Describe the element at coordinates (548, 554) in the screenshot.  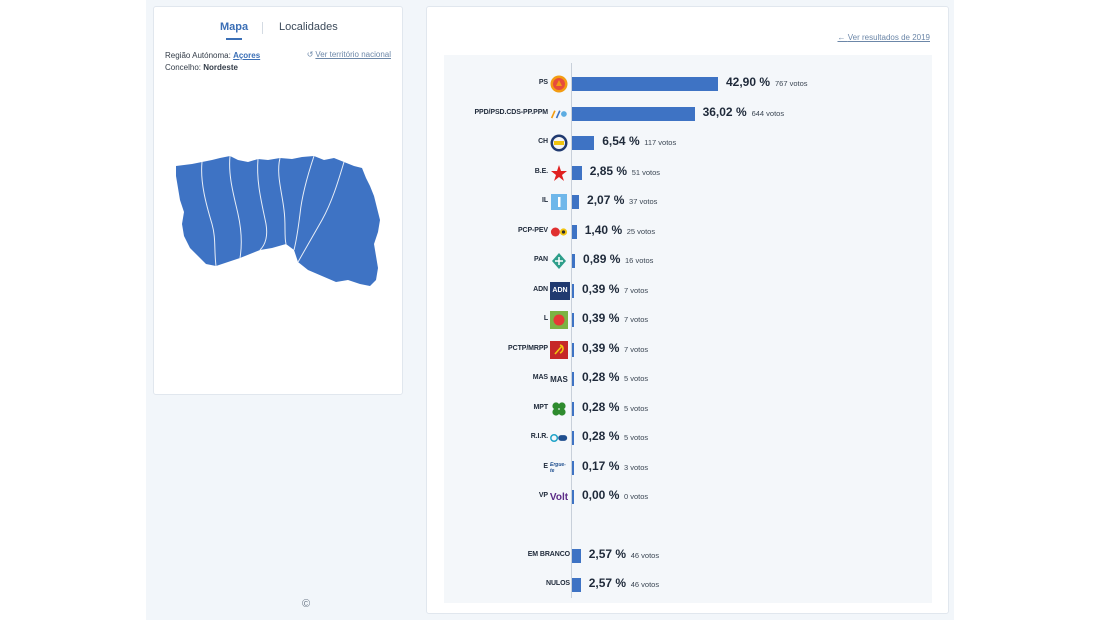
I see `party-name: EM BRANCO` at that location.